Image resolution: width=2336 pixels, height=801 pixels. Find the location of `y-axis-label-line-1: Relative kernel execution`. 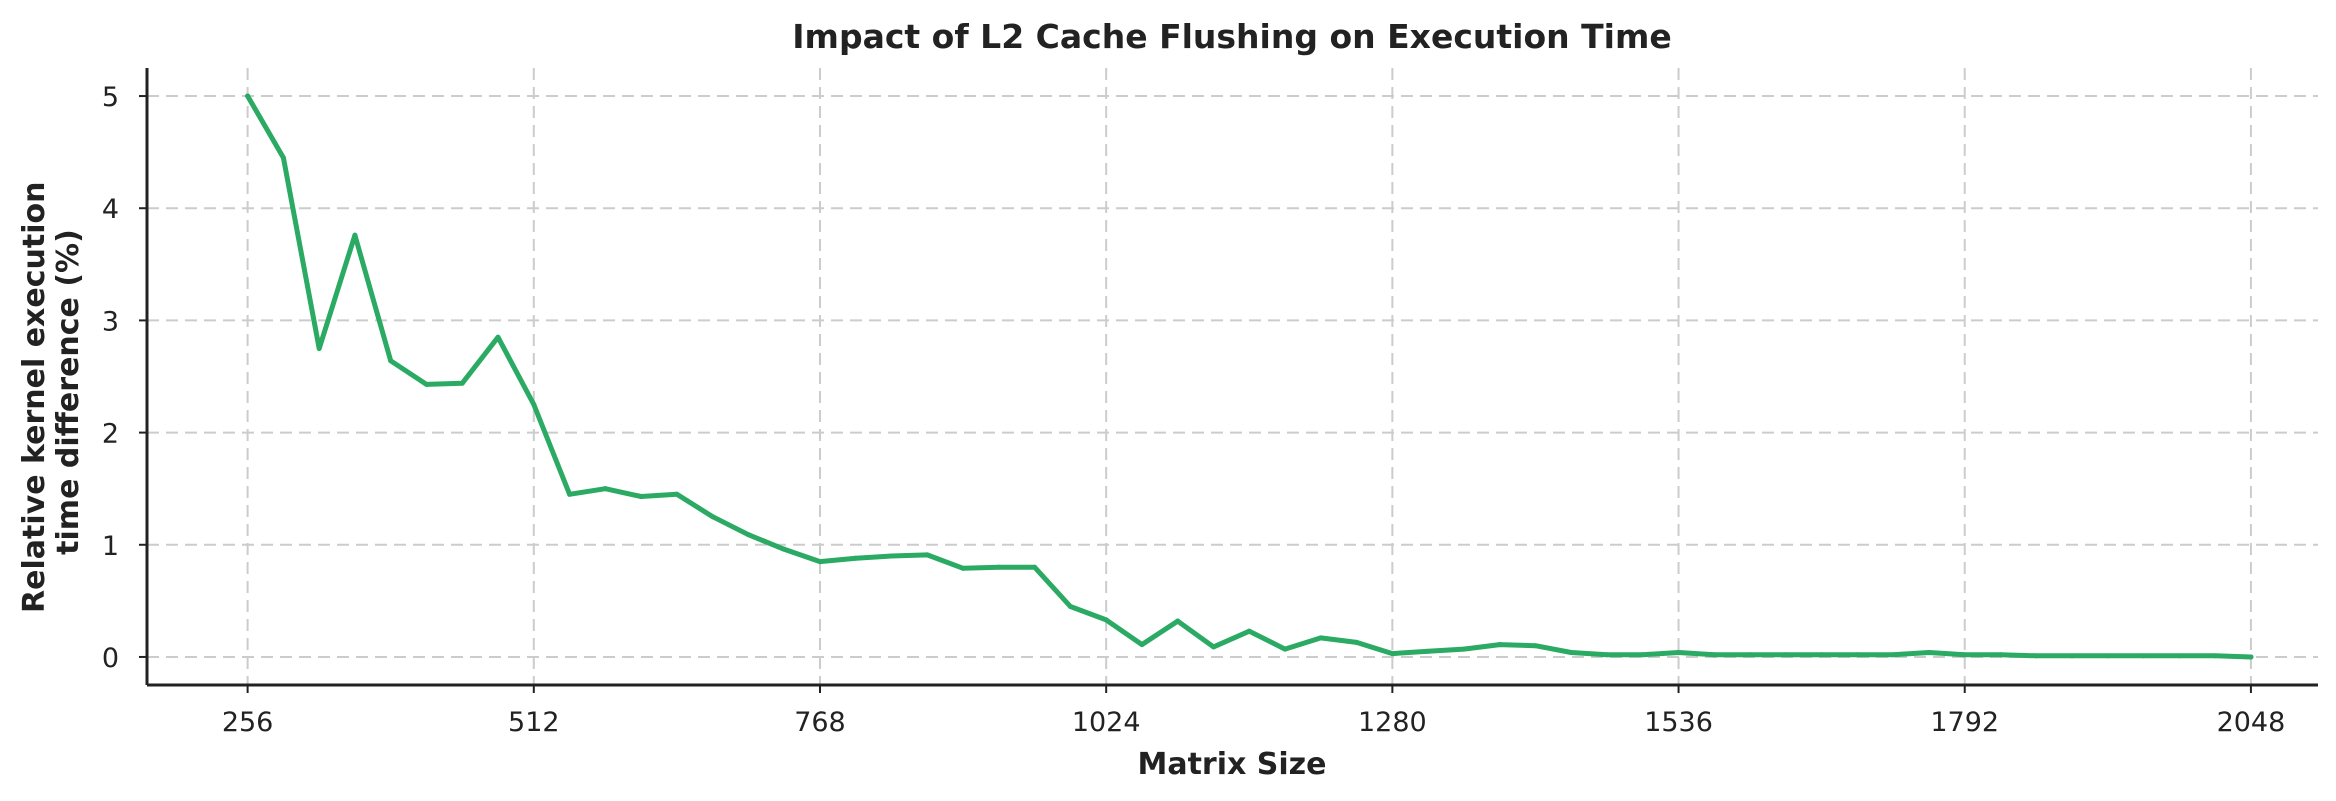

y-axis-label-line-1: Relative kernel execution is located at coordinates (34, 397).